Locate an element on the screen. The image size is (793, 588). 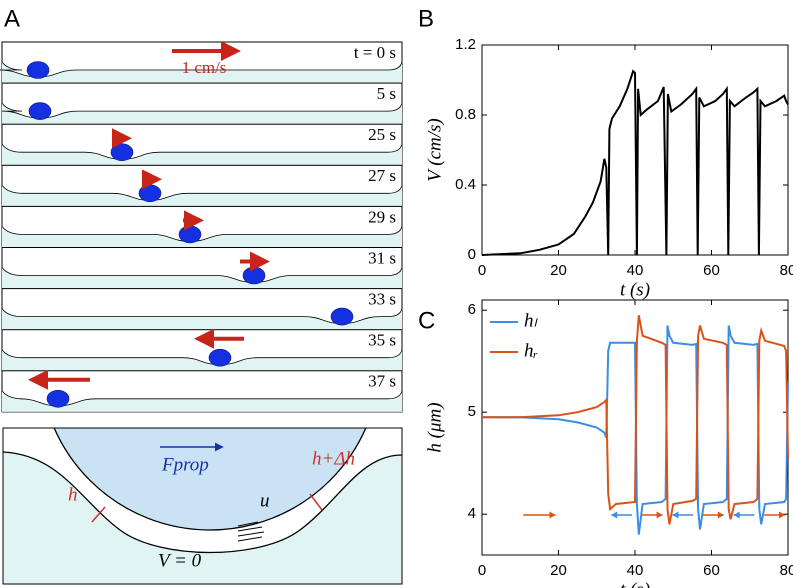
y-tick-label: 0 is located at coordinates (472, 254).